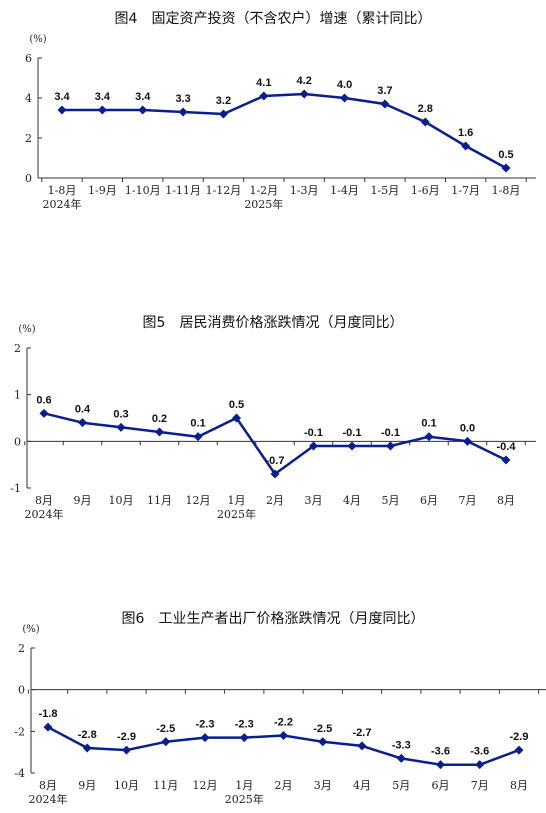  Describe the element at coordinates (384, 91) in the screenshot. I see `data-value-label: 3.7` at that location.